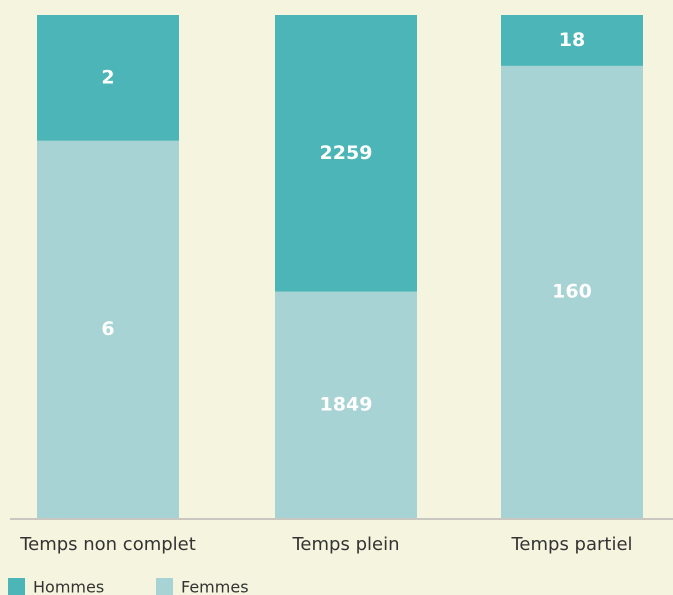 This screenshot has width=673, height=595. Describe the element at coordinates (346, 544) in the screenshot. I see `x-tick-label: Temps plein` at that location.